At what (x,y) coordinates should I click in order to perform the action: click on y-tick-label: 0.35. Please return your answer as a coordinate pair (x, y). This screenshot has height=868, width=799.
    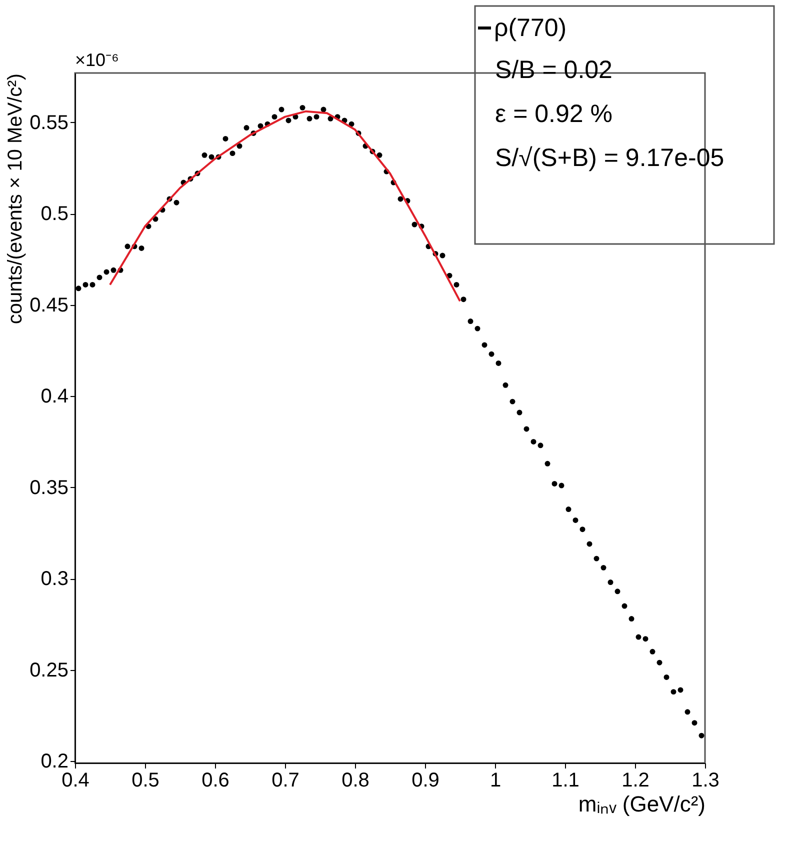
    Looking at the image, I should click on (49, 487).